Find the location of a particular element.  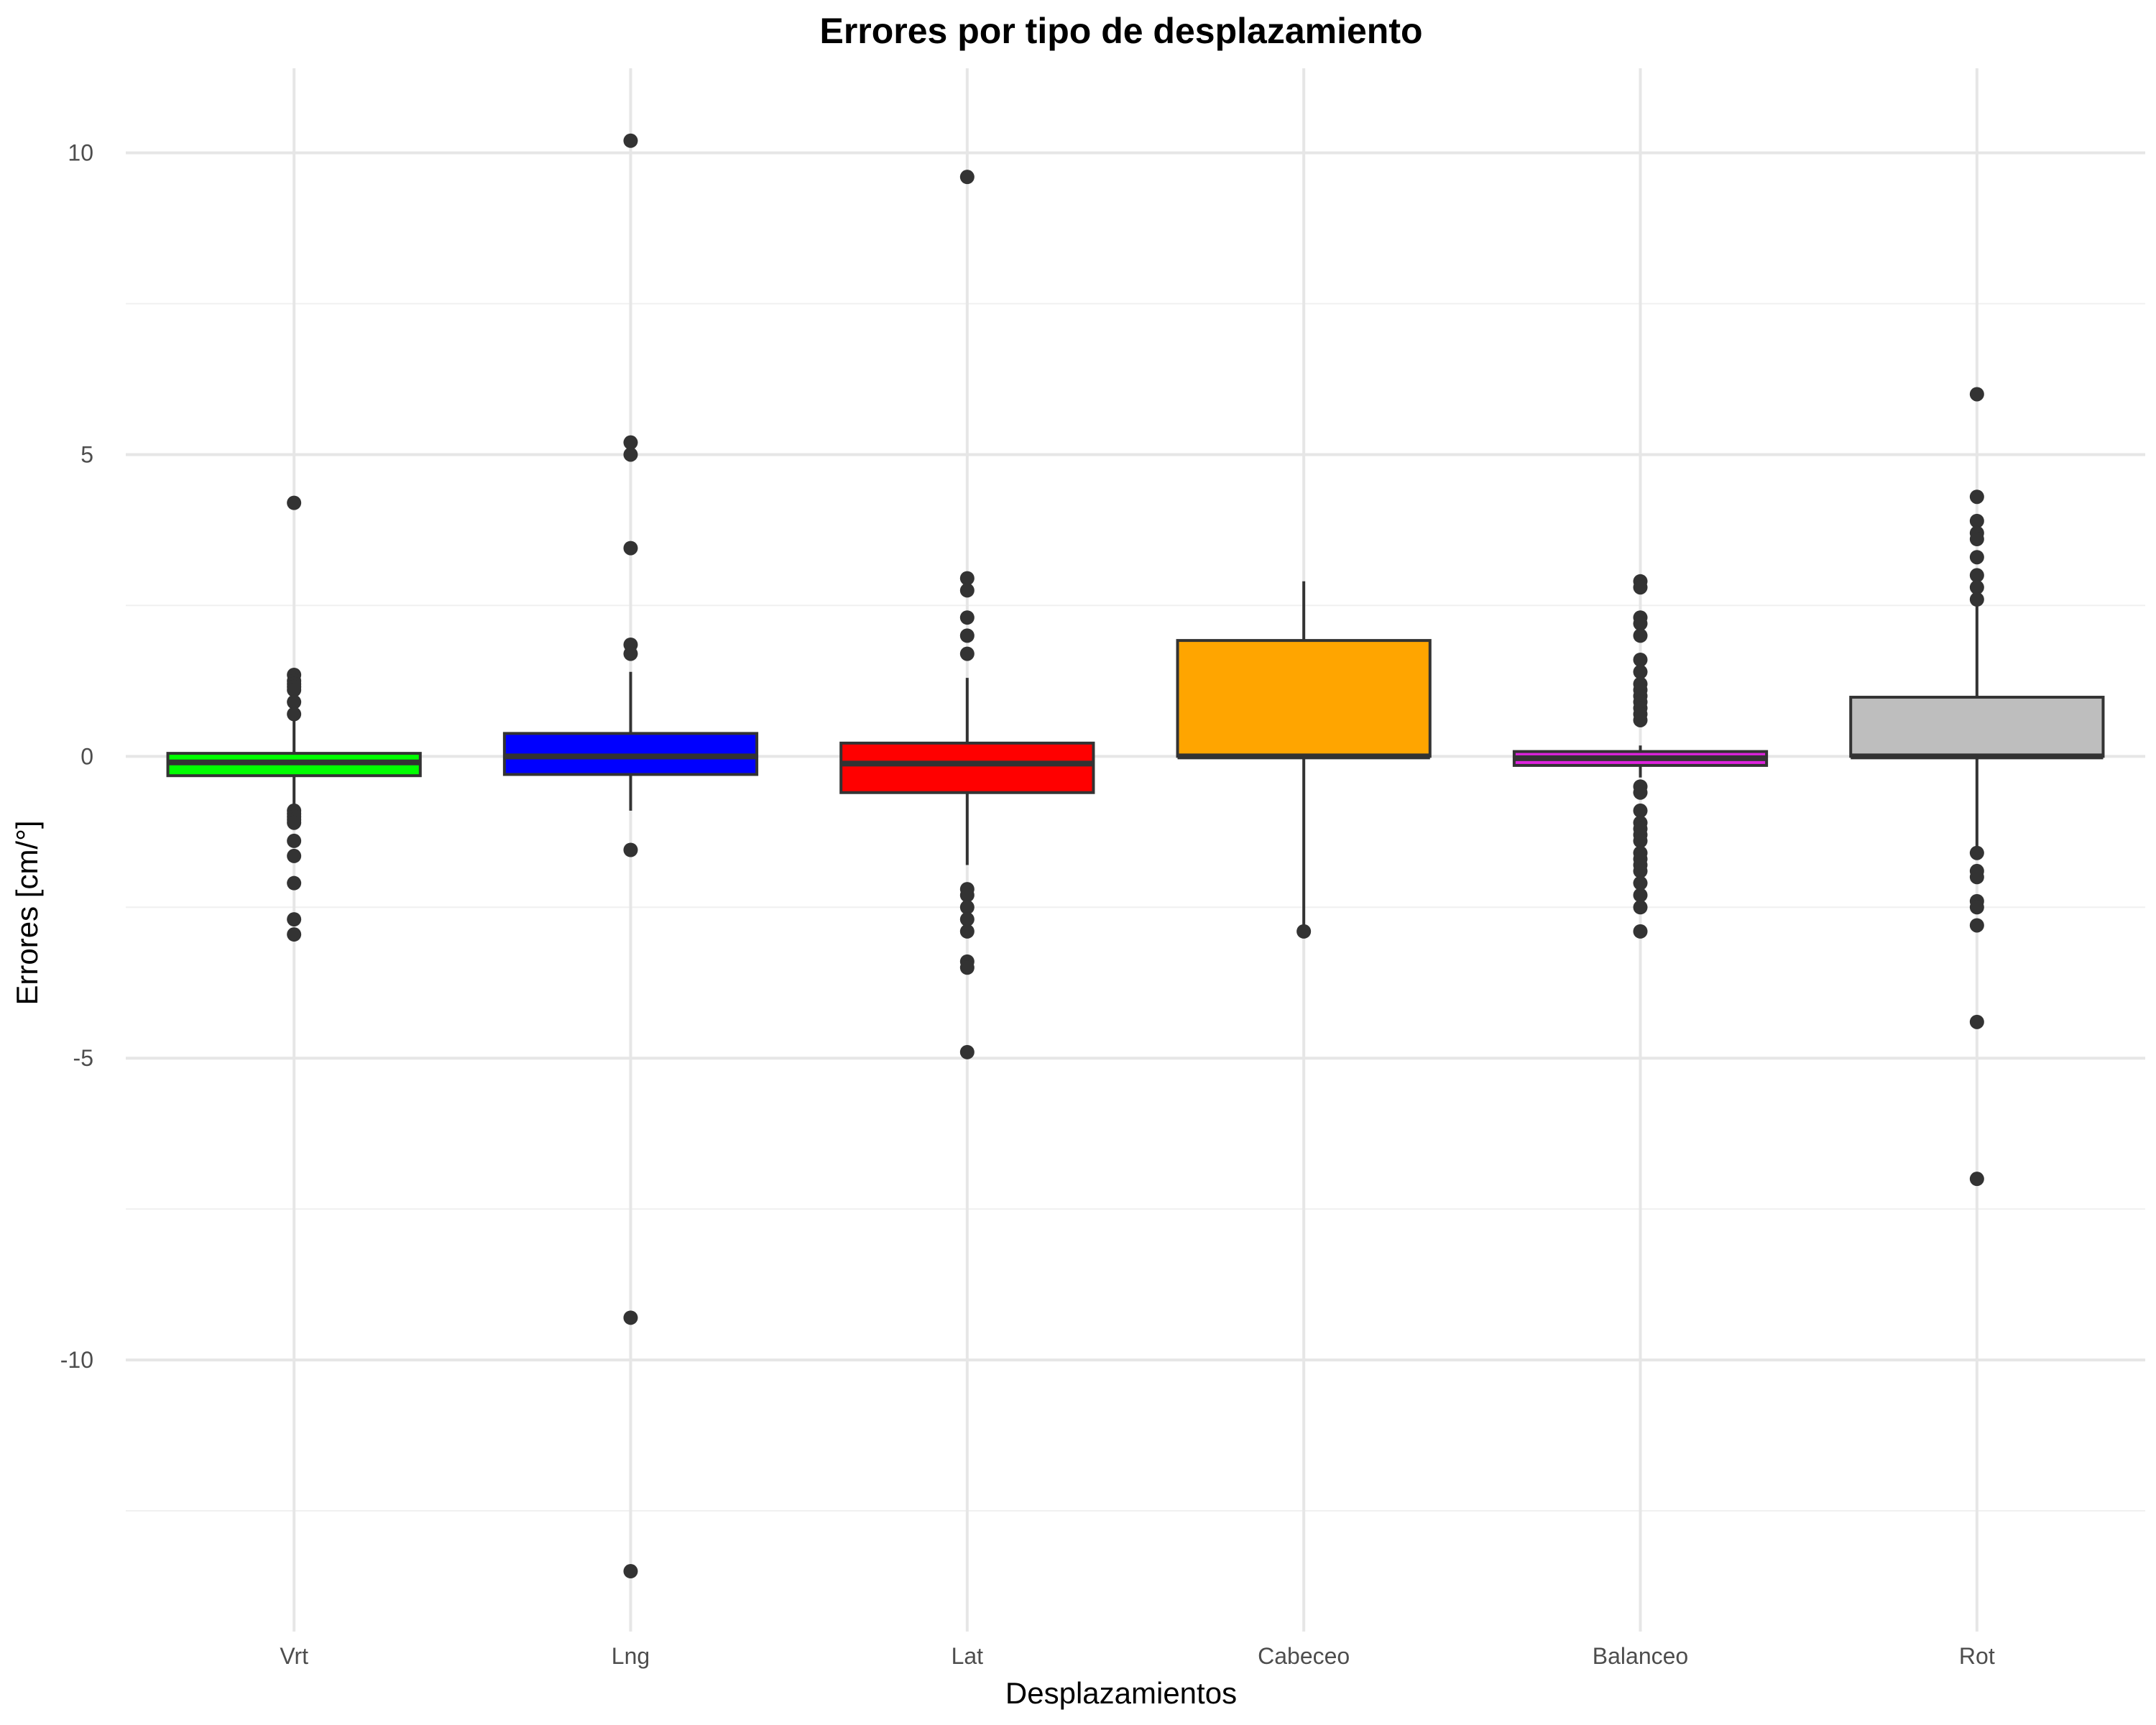

x-tick-label: Cabeceo is located at coordinates (1304, 1656).